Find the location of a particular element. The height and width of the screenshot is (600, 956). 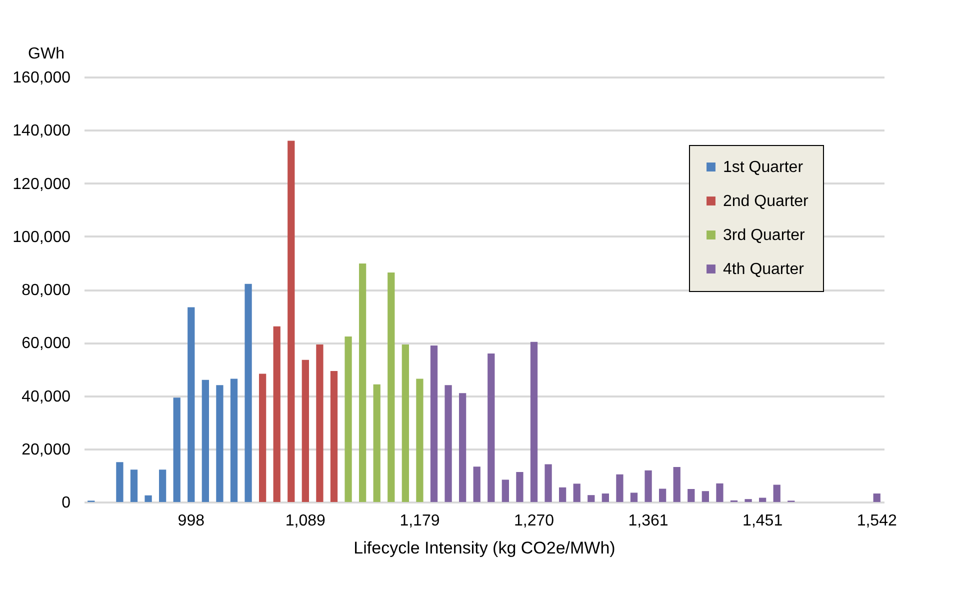

x-tick-label: 1,089 is located at coordinates (305, 521).